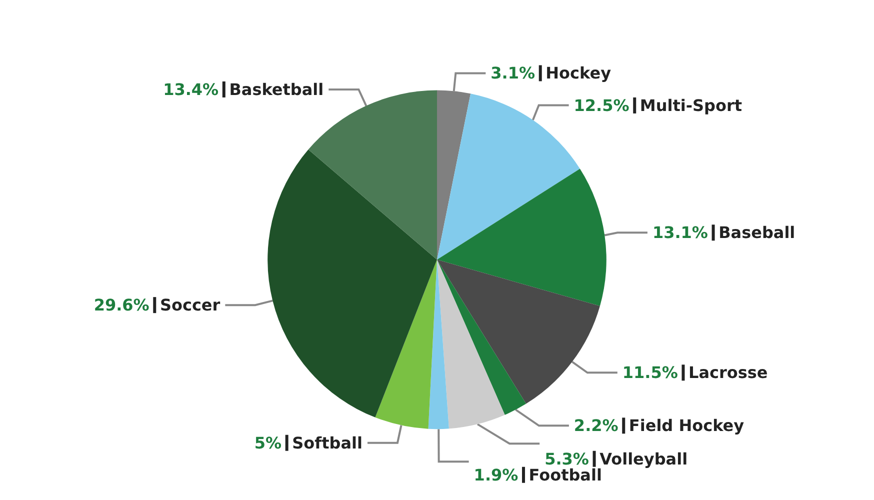  What do you see at coordinates (276, 89) in the screenshot?
I see `slice-label: Basketball` at bounding box center [276, 89].